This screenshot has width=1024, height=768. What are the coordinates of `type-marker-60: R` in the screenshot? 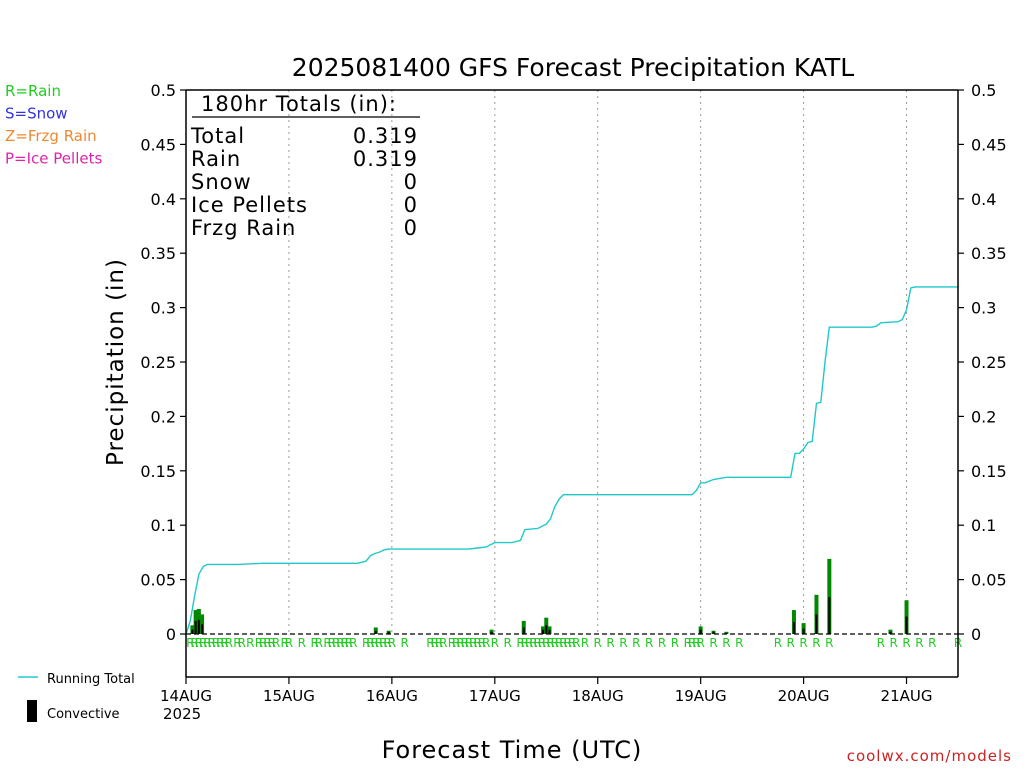 It's located at (550, 643).